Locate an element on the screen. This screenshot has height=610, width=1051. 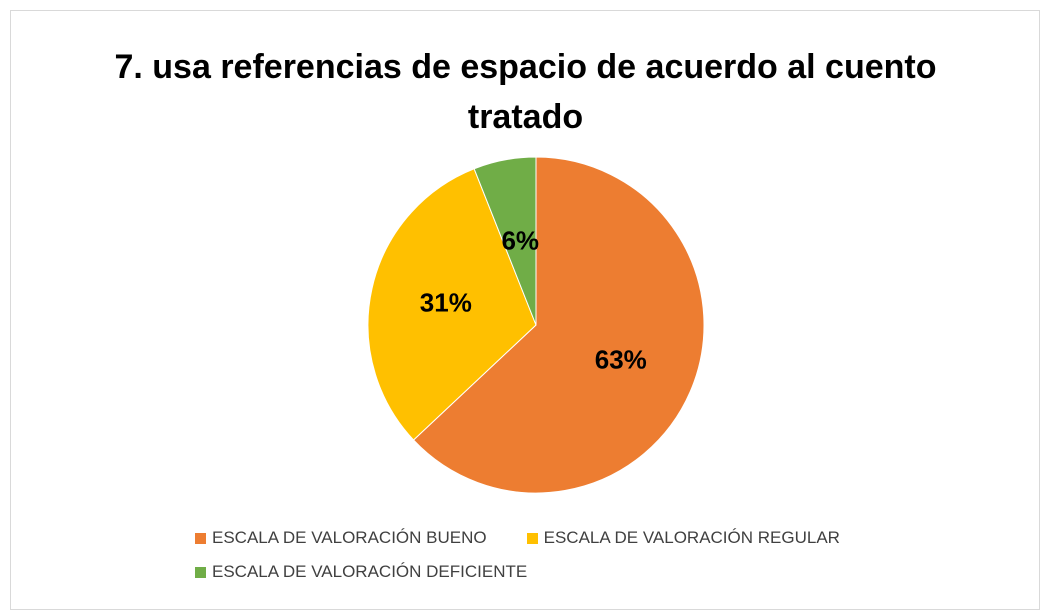
legend-item: ESCALA DE VALORACIÓN DEFICIENTE is located at coordinates (361, 572).